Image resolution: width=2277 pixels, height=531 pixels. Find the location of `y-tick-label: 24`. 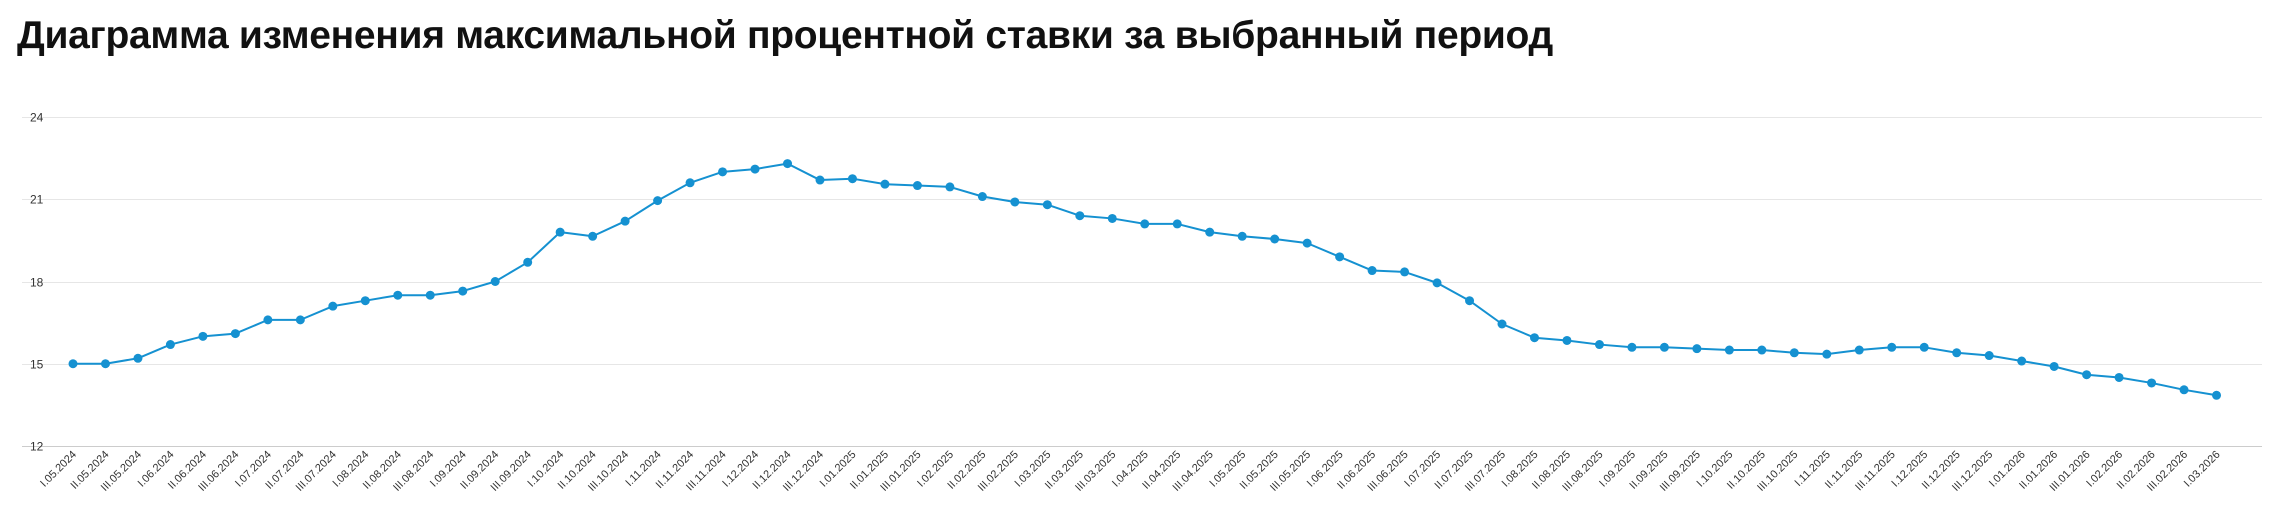

y-tick-label: 24 is located at coordinates (37, 118).